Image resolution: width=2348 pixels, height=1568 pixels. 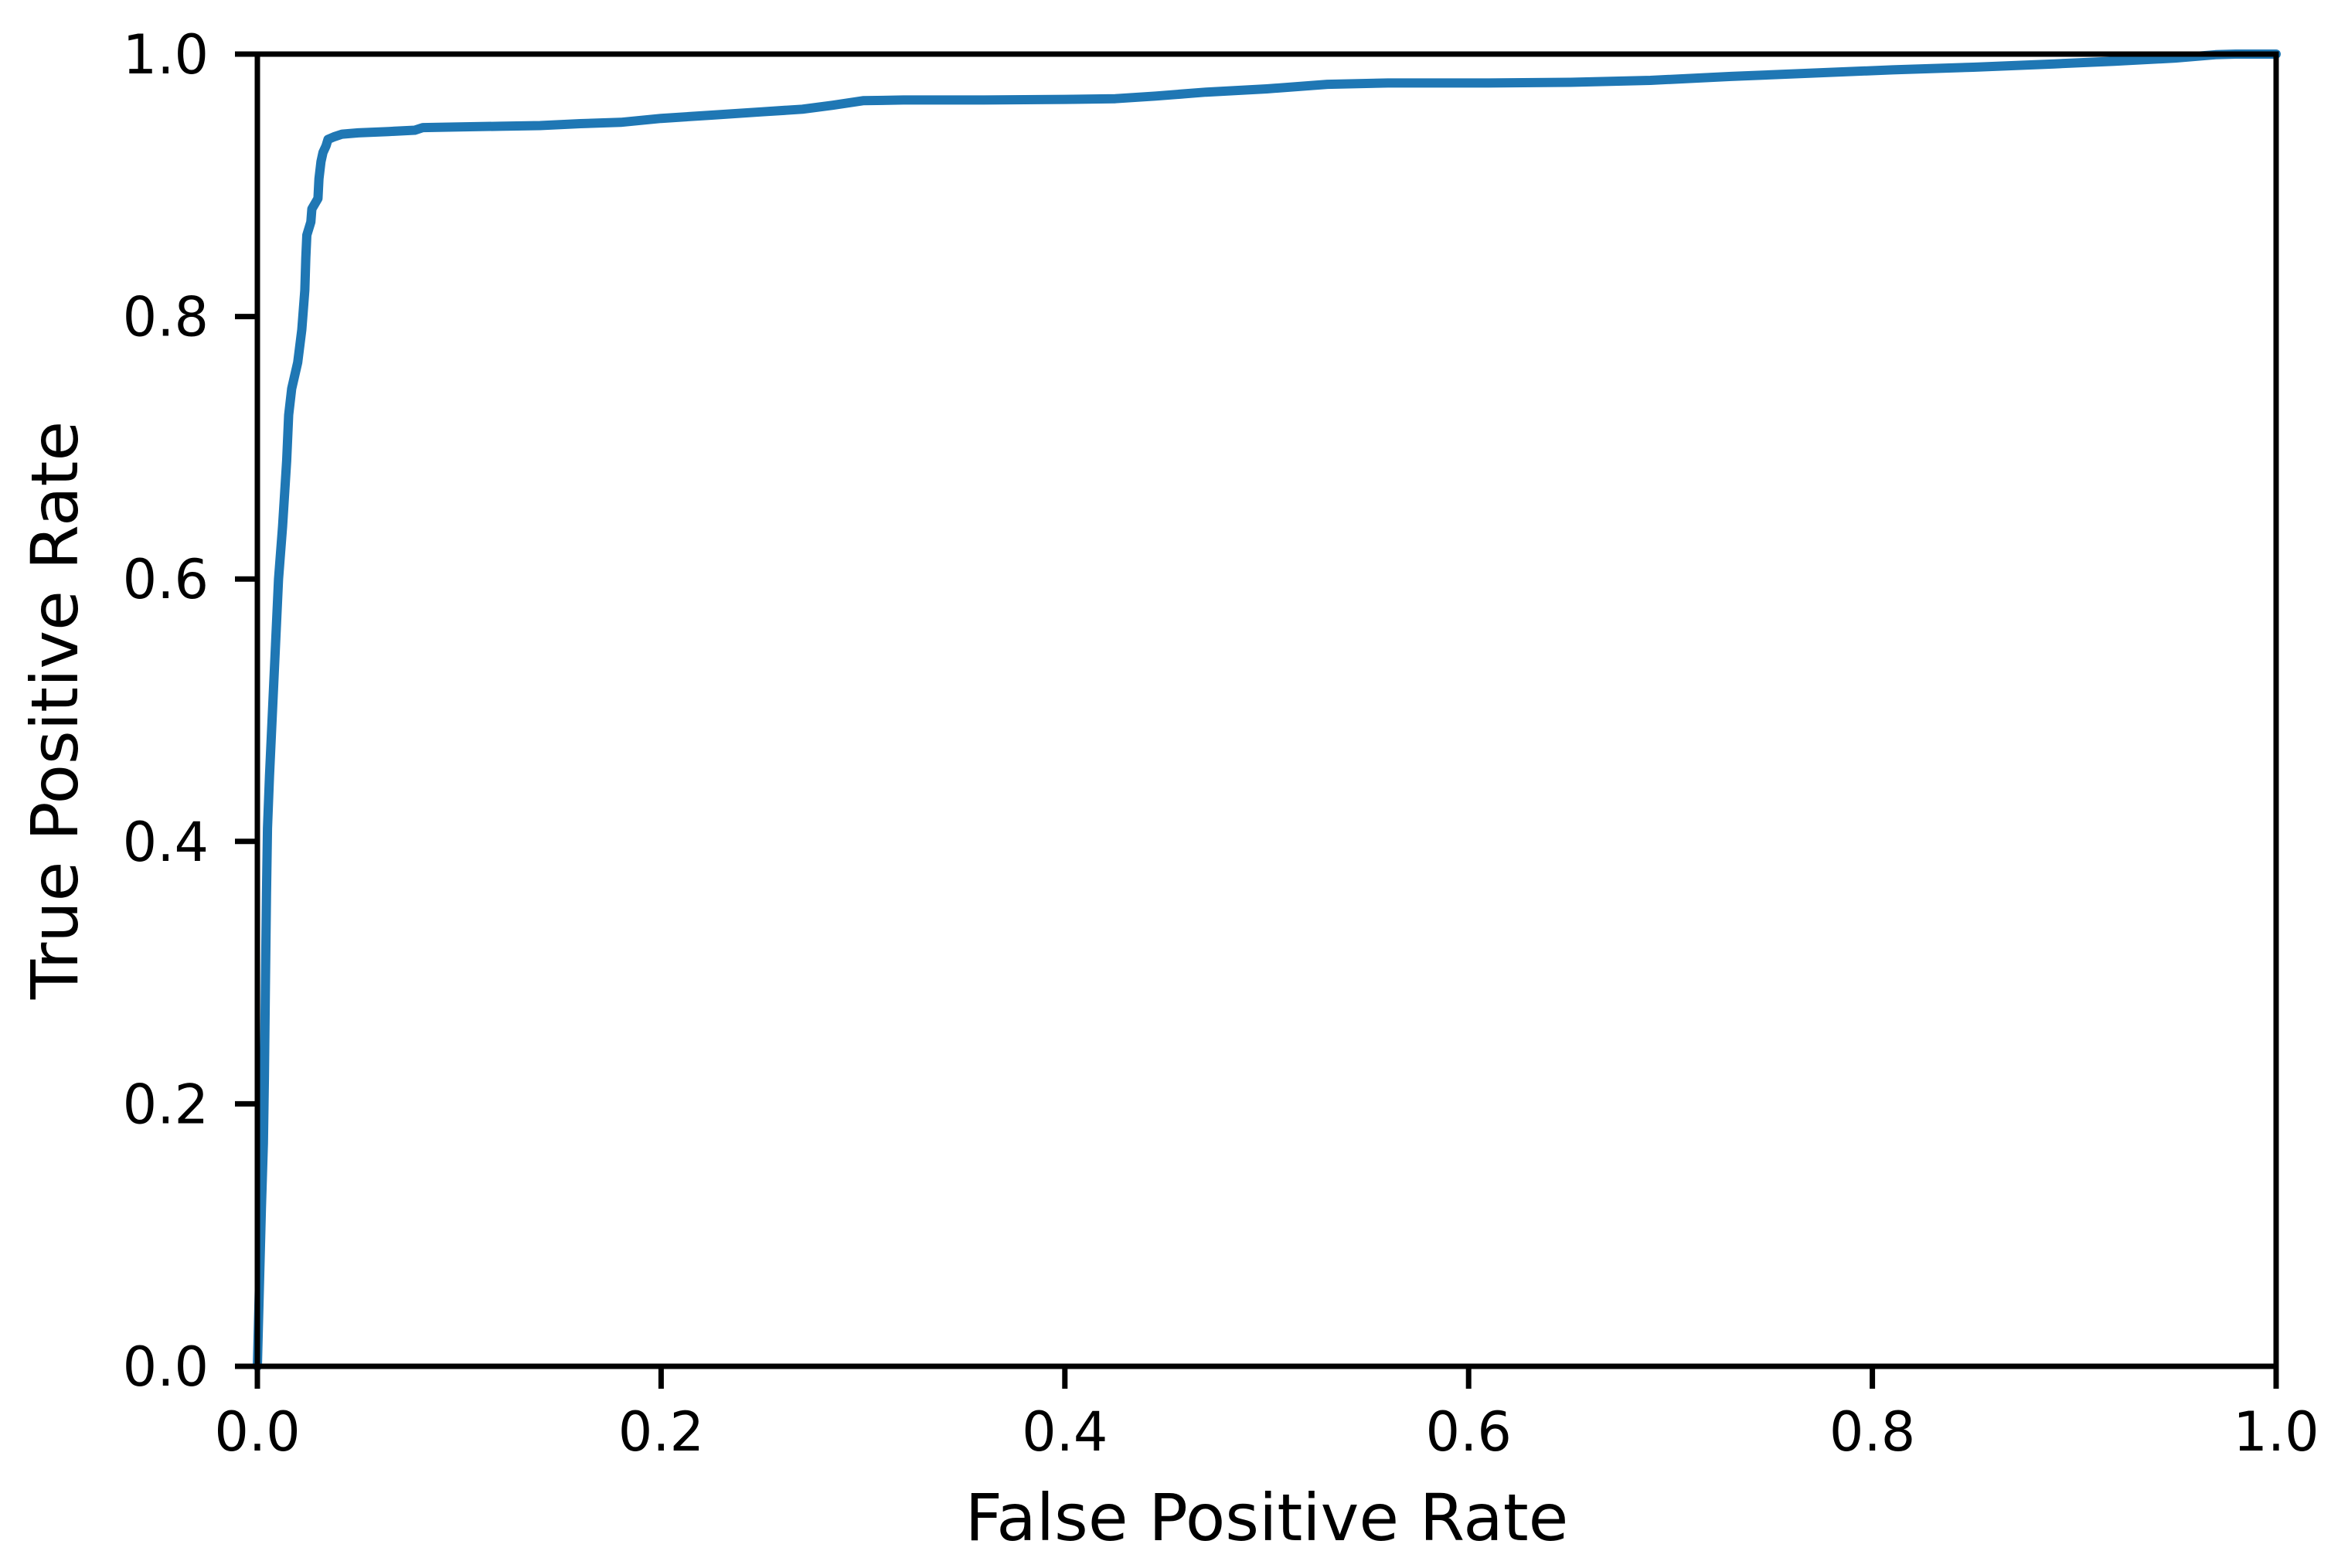 I want to click on y-axis-label: True Positive Rate, so click(x=55, y=710).